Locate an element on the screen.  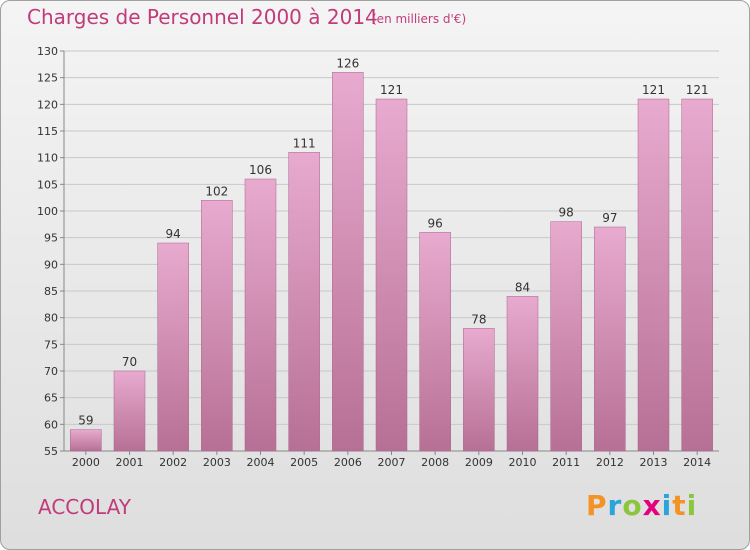
data-label: 102 is located at coordinates (216, 191).